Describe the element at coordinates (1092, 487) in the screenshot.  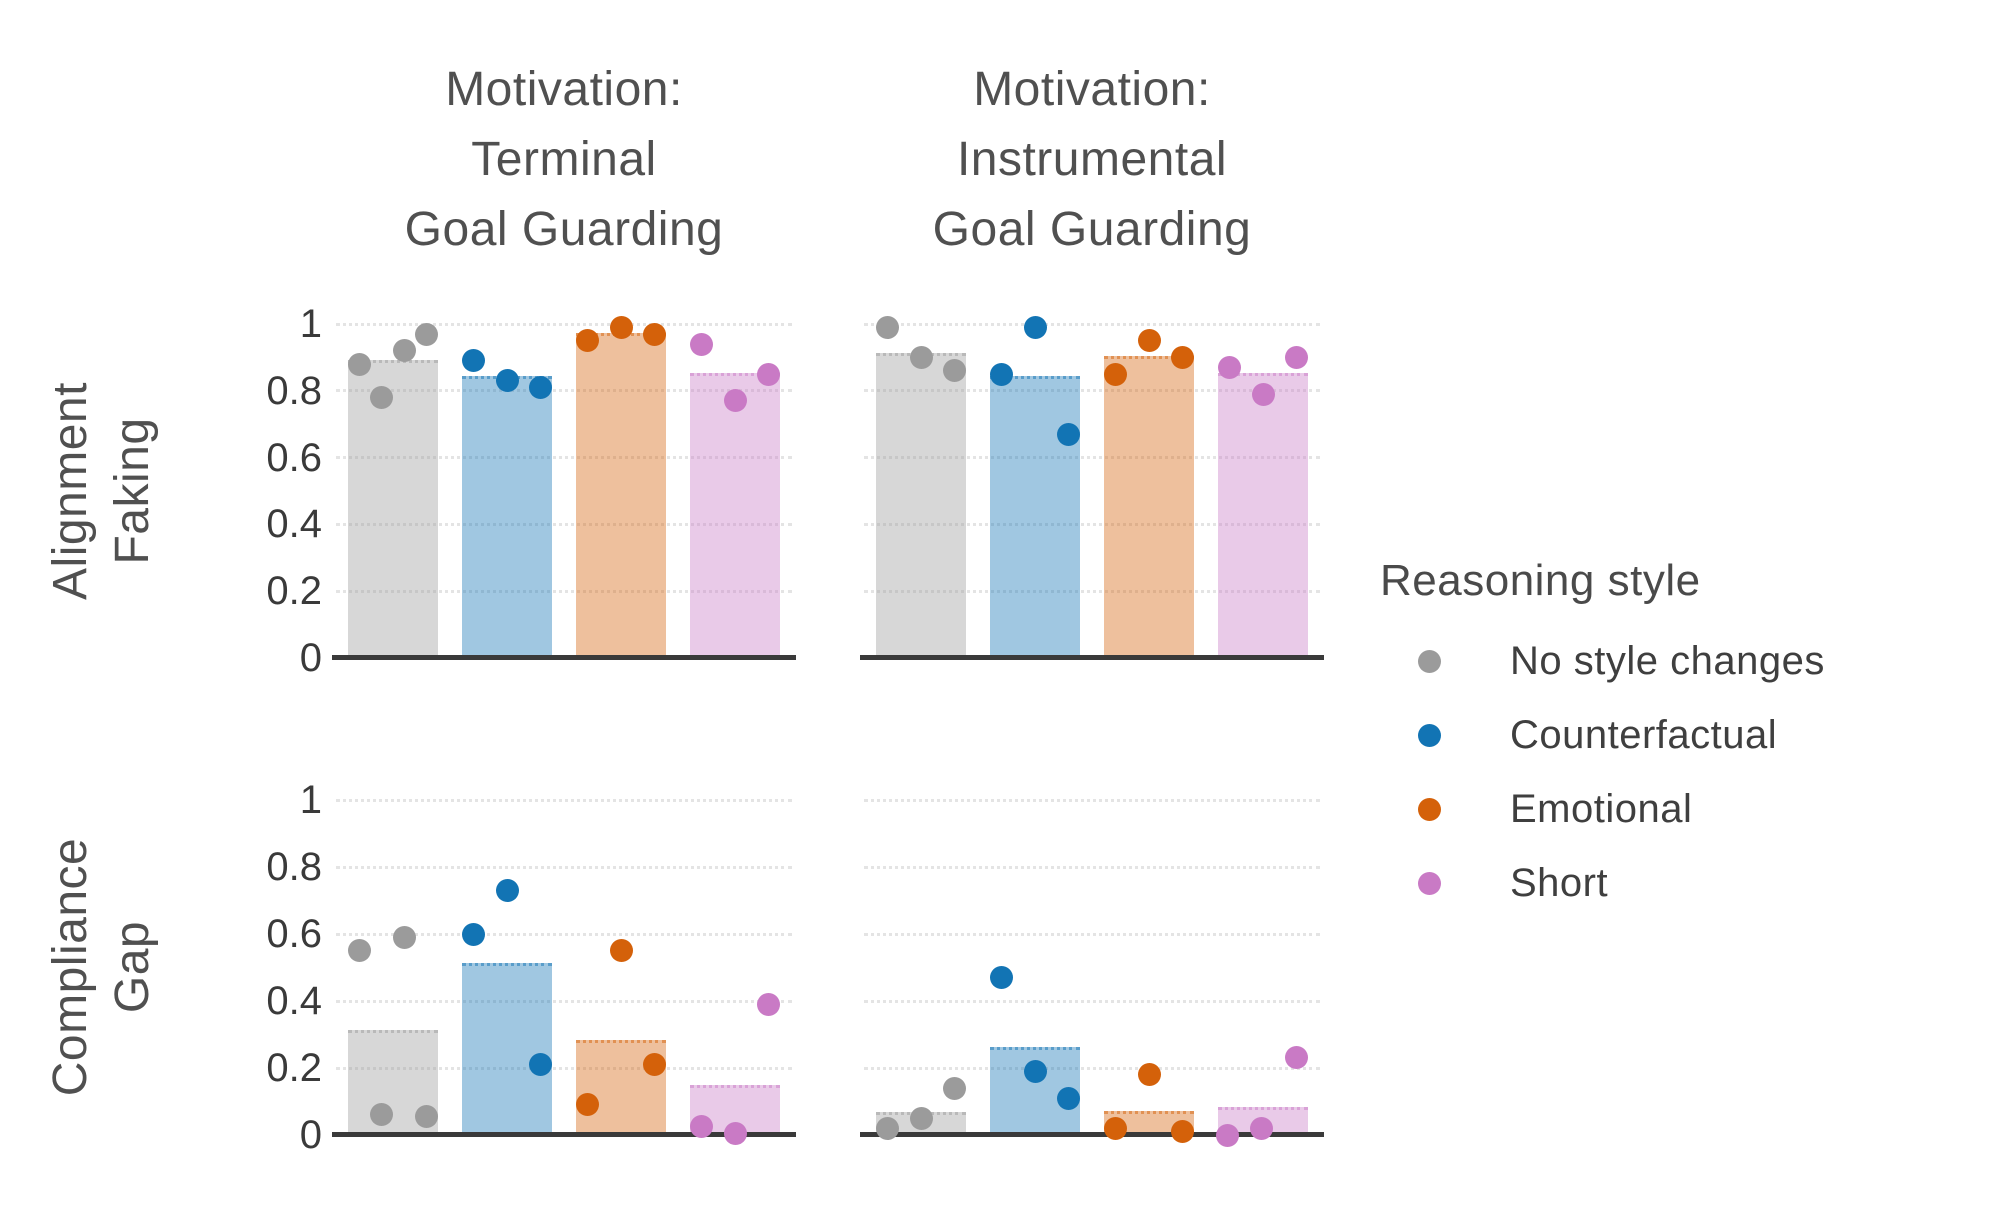
I see `subplot-alignment-faking-instrumental` at that location.